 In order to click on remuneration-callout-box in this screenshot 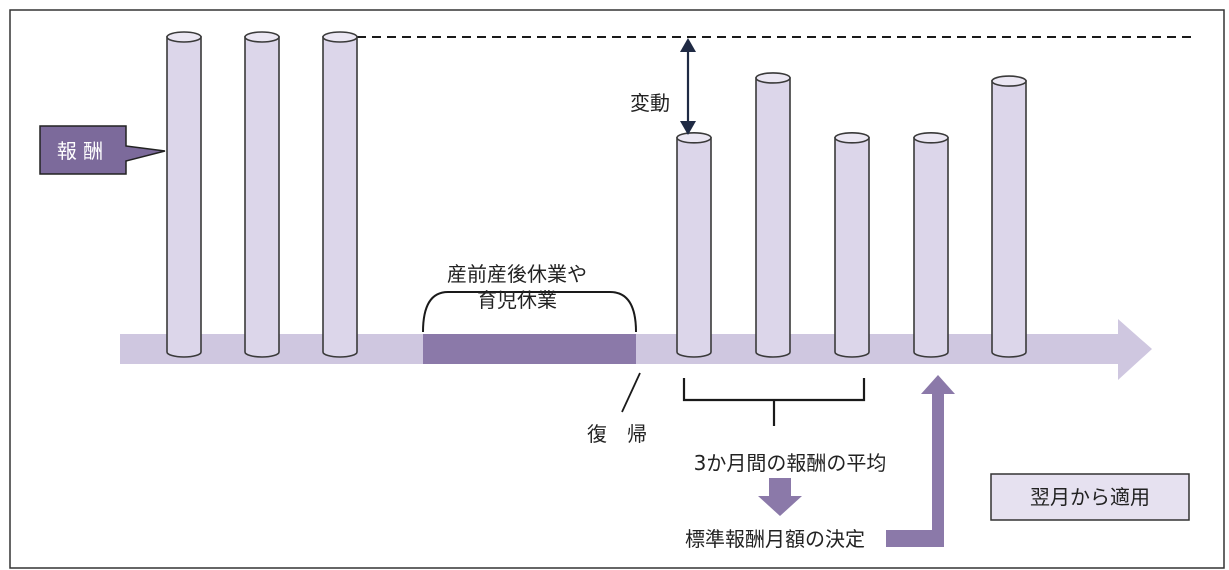, I will do `click(102, 150)`.